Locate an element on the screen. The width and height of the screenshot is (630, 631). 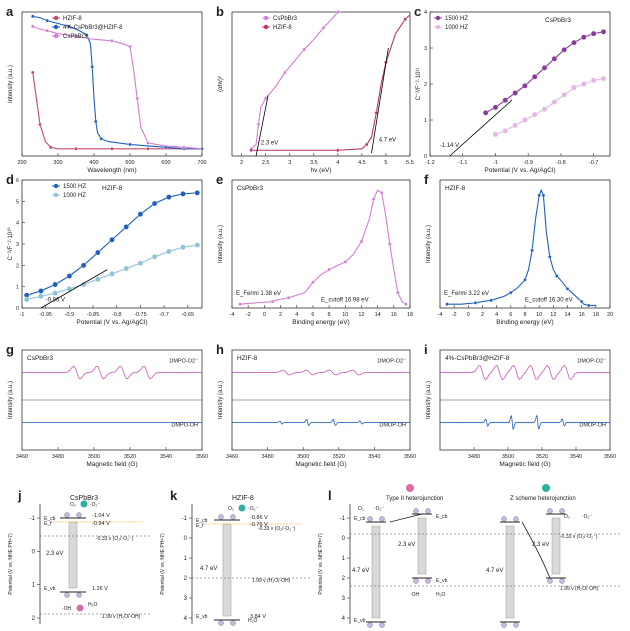
x-tick-label: 3500 is located at coordinates (94, 457).